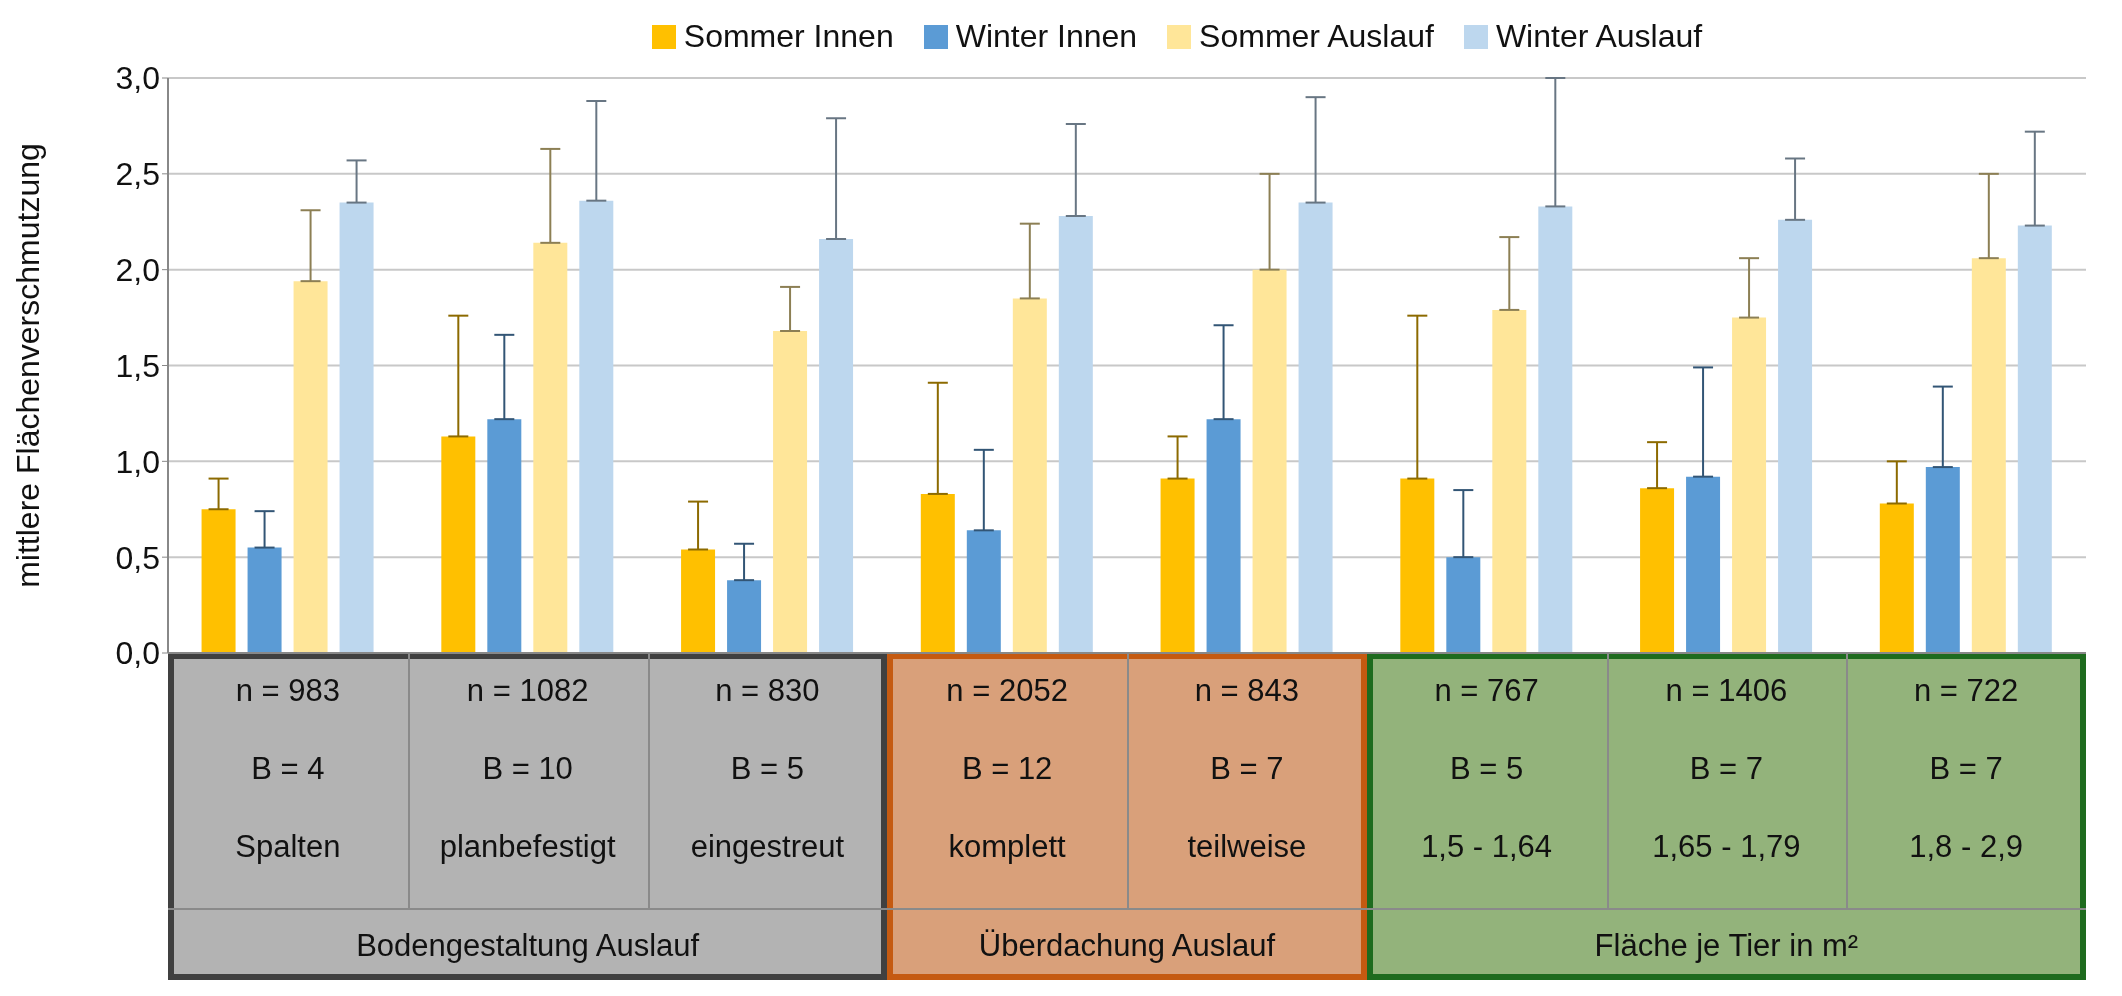 This screenshot has height=996, width=2122. Describe the element at coordinates (137, 557) in the screenshot. I see `y-tick-label: 0,5` at that location.